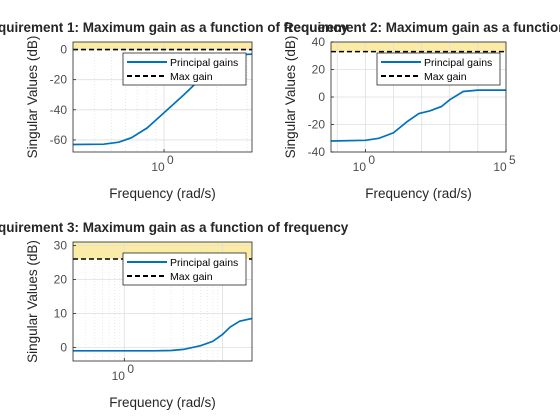 The height and width of the screenshot is (420, 560). Describe the element at coordinates (418, 115) in the screenshot. I see `chart2-series-line` at that location.